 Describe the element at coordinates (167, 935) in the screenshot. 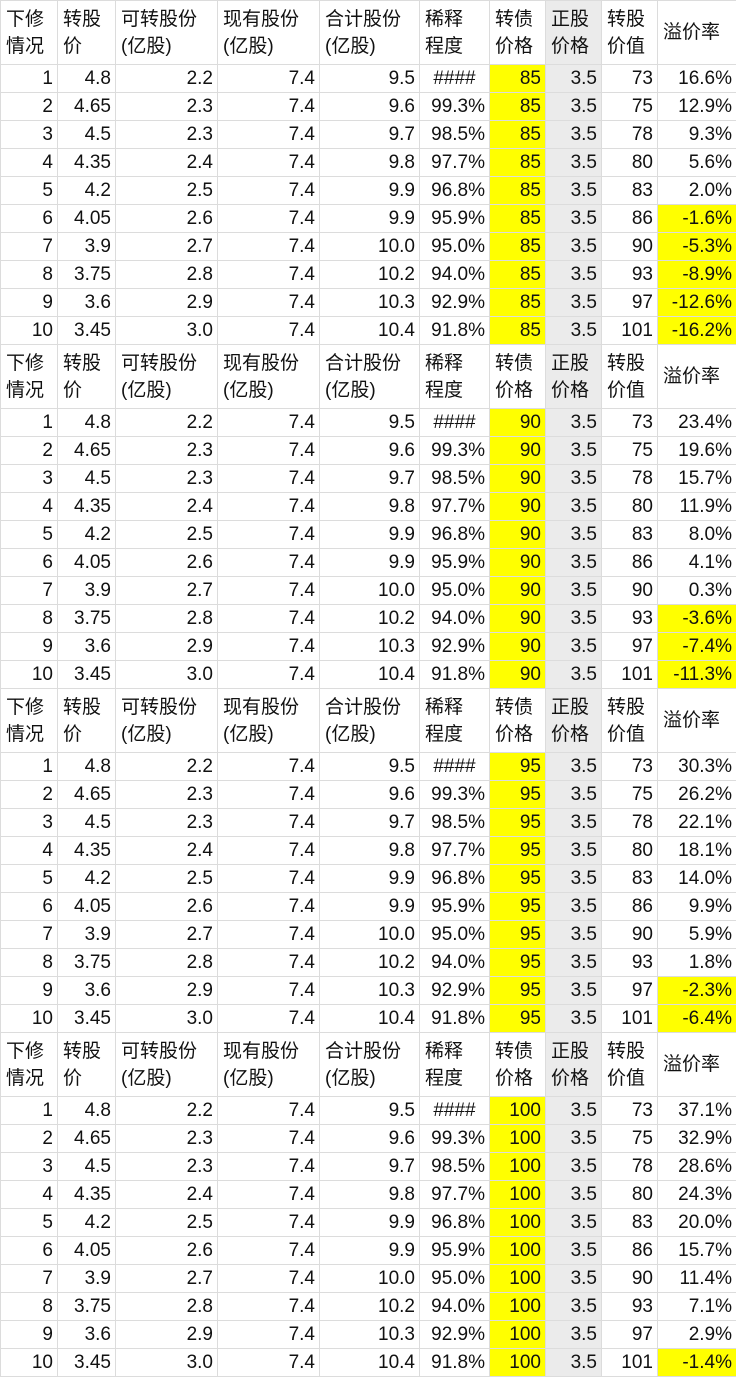

I see `cell-convertible-shares: 2.7` at that location.